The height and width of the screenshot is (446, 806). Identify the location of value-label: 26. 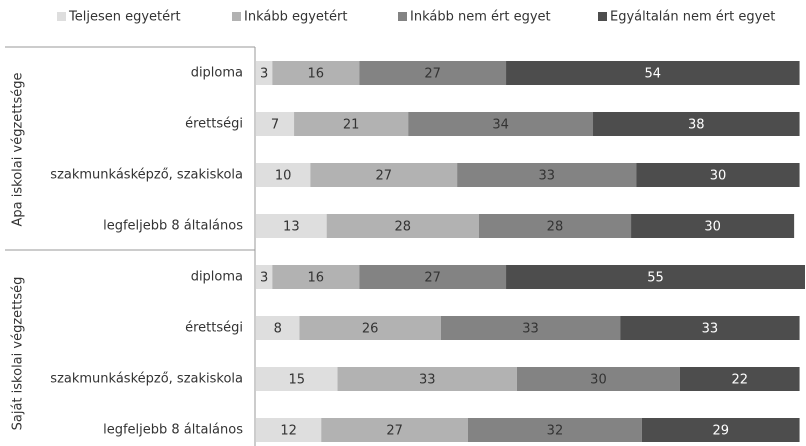
(370, 329).